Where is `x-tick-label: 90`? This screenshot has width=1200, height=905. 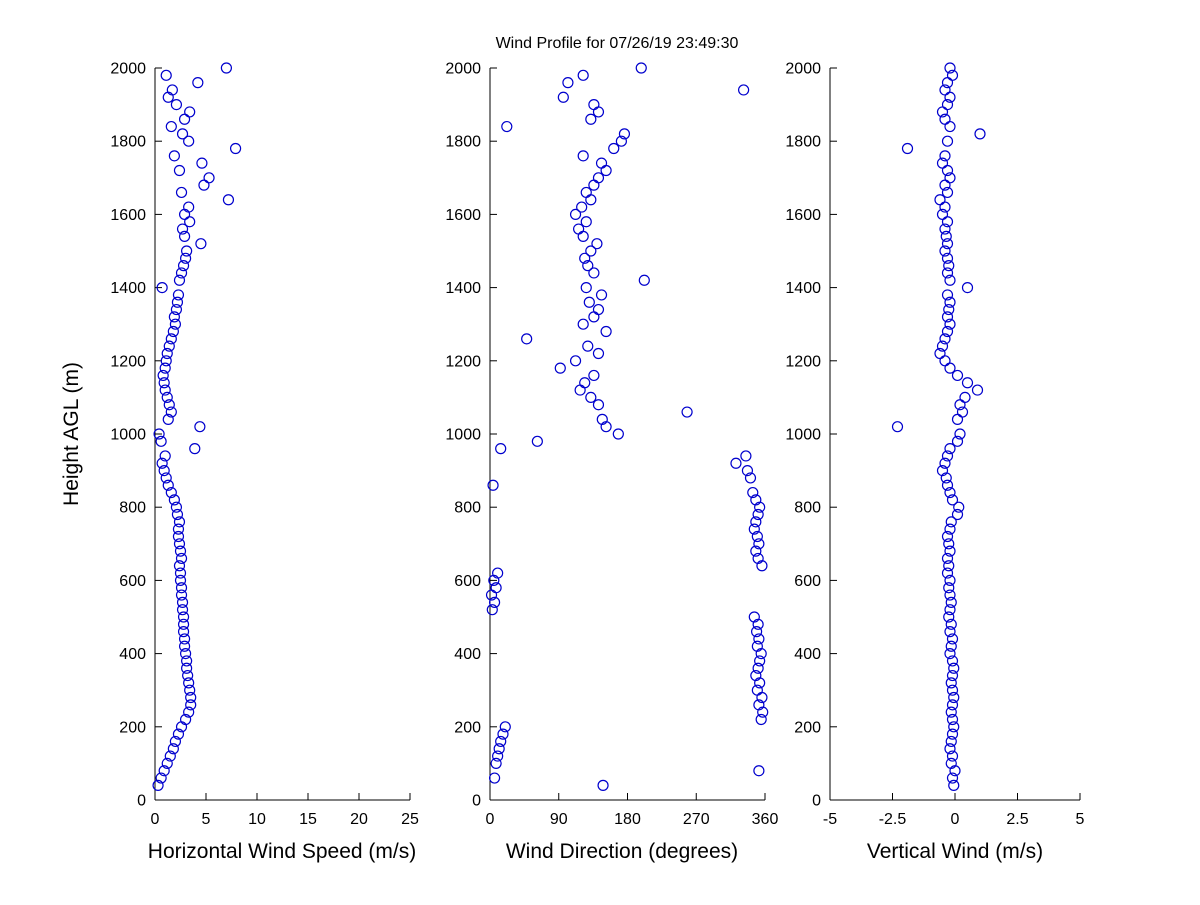 x-tick-label: 90 is located at coordinates (559, 819).